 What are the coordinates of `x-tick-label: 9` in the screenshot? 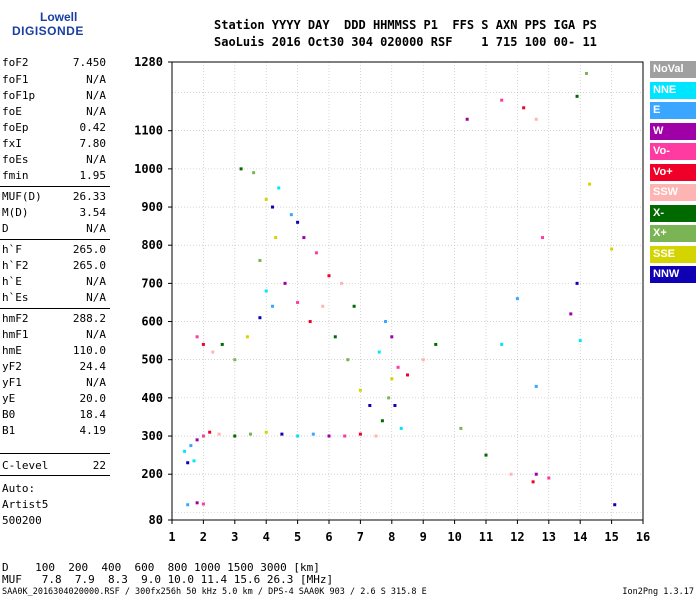 It's located at (423, 537).